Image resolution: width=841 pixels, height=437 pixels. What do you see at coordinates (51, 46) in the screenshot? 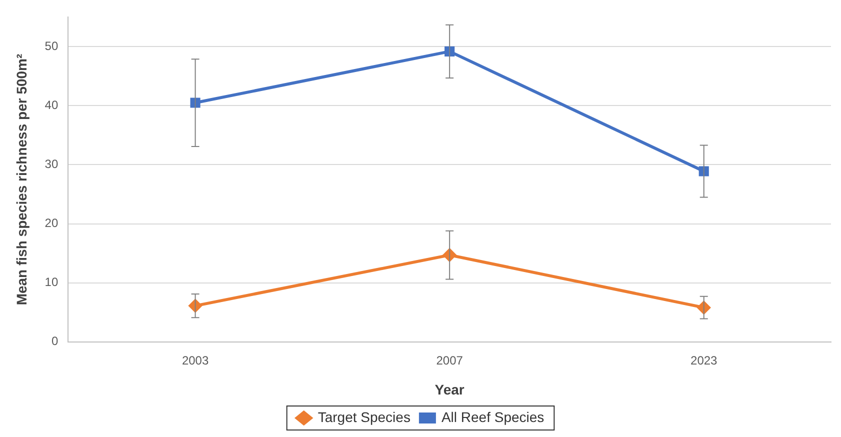
I see `y-tick-label: 50` at bounding box center [51, 46].